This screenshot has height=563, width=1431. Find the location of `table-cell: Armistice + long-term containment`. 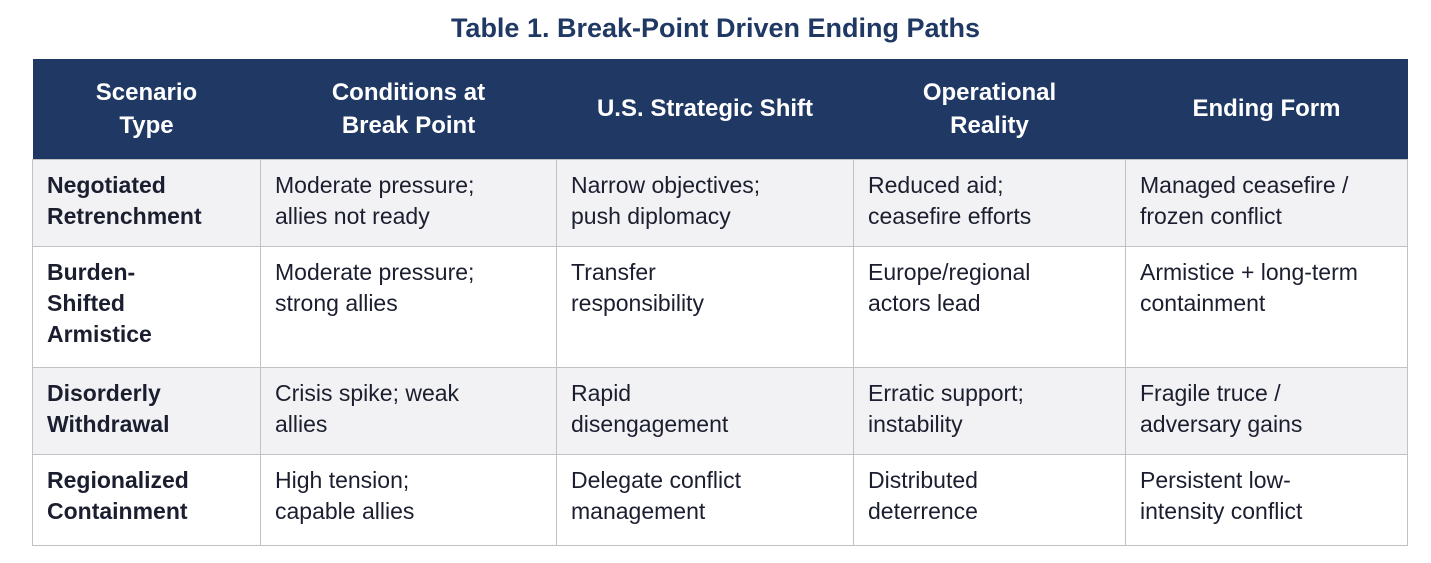

table-cell: Armistice + long-term containment is located at coordinates (1266, 306).